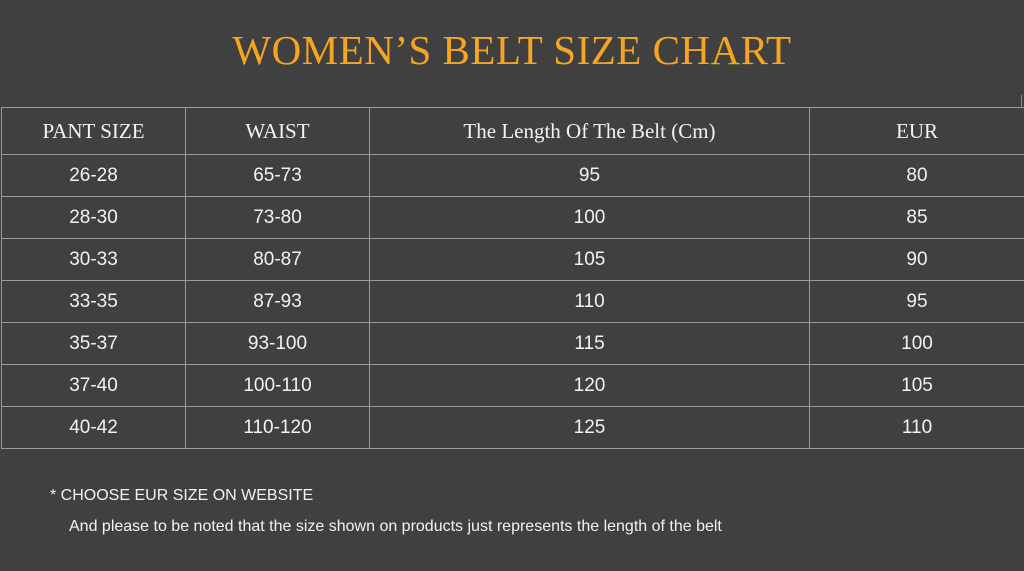 Image resolution: width=1024 pixels, height=571 pixels. What do you see at coordinates (916, 175) in the screenshot?
I see `table-cell: 80` at bounding box center [916, 175].